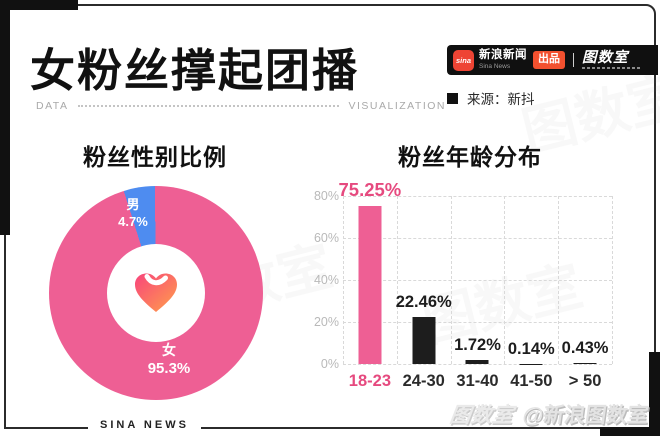 The image size is (660, 436). I want to click on x-axis-tick: 41-50, so click(531, 381).